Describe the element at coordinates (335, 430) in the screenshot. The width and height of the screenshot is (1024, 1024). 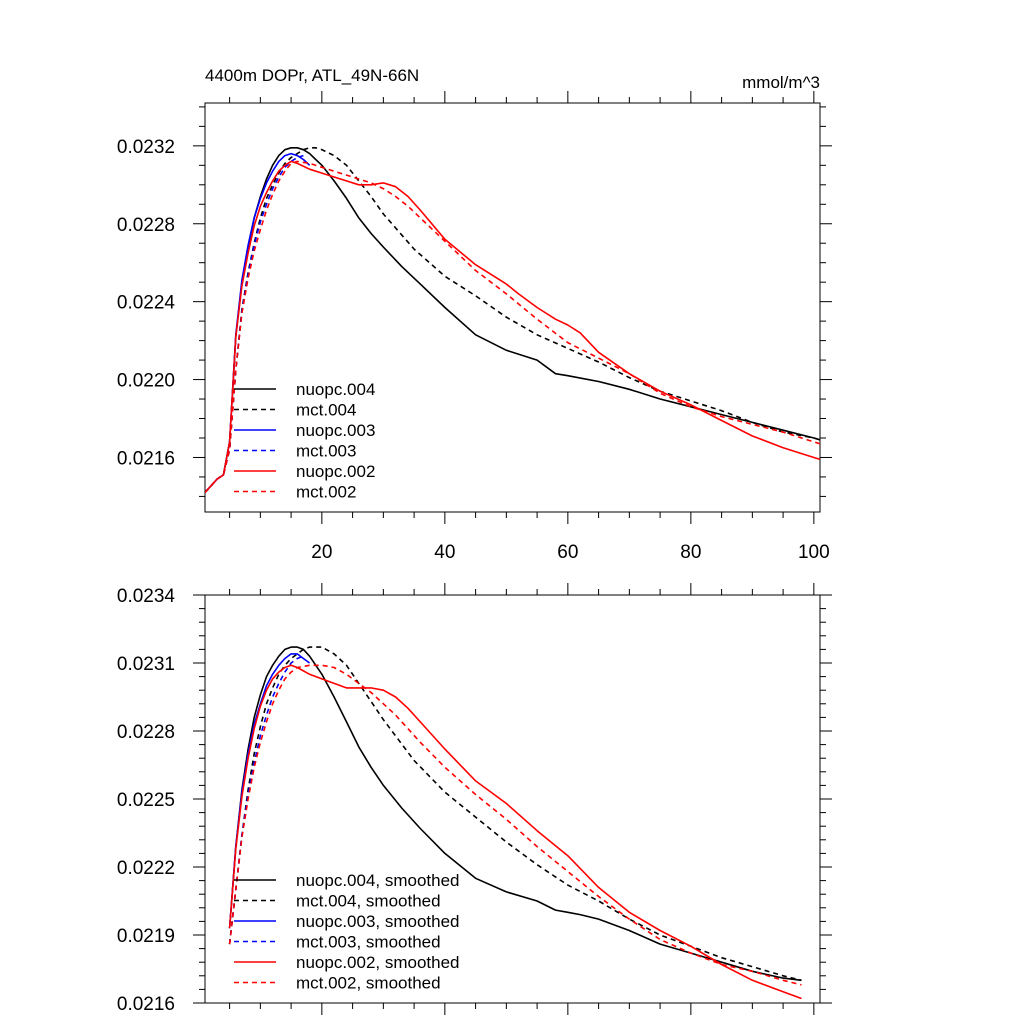
I see `legend-label: nuopc.003` at that location.